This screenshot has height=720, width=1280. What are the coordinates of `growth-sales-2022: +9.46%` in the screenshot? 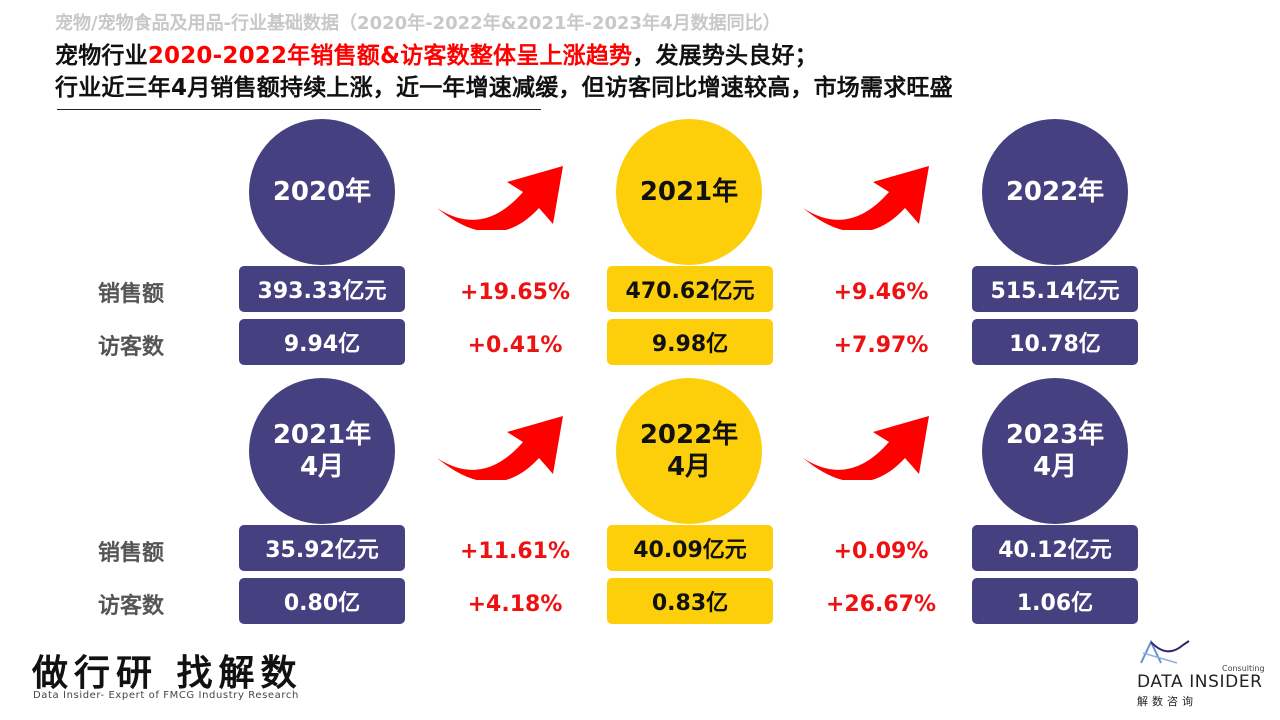 It's located at (881, 292).